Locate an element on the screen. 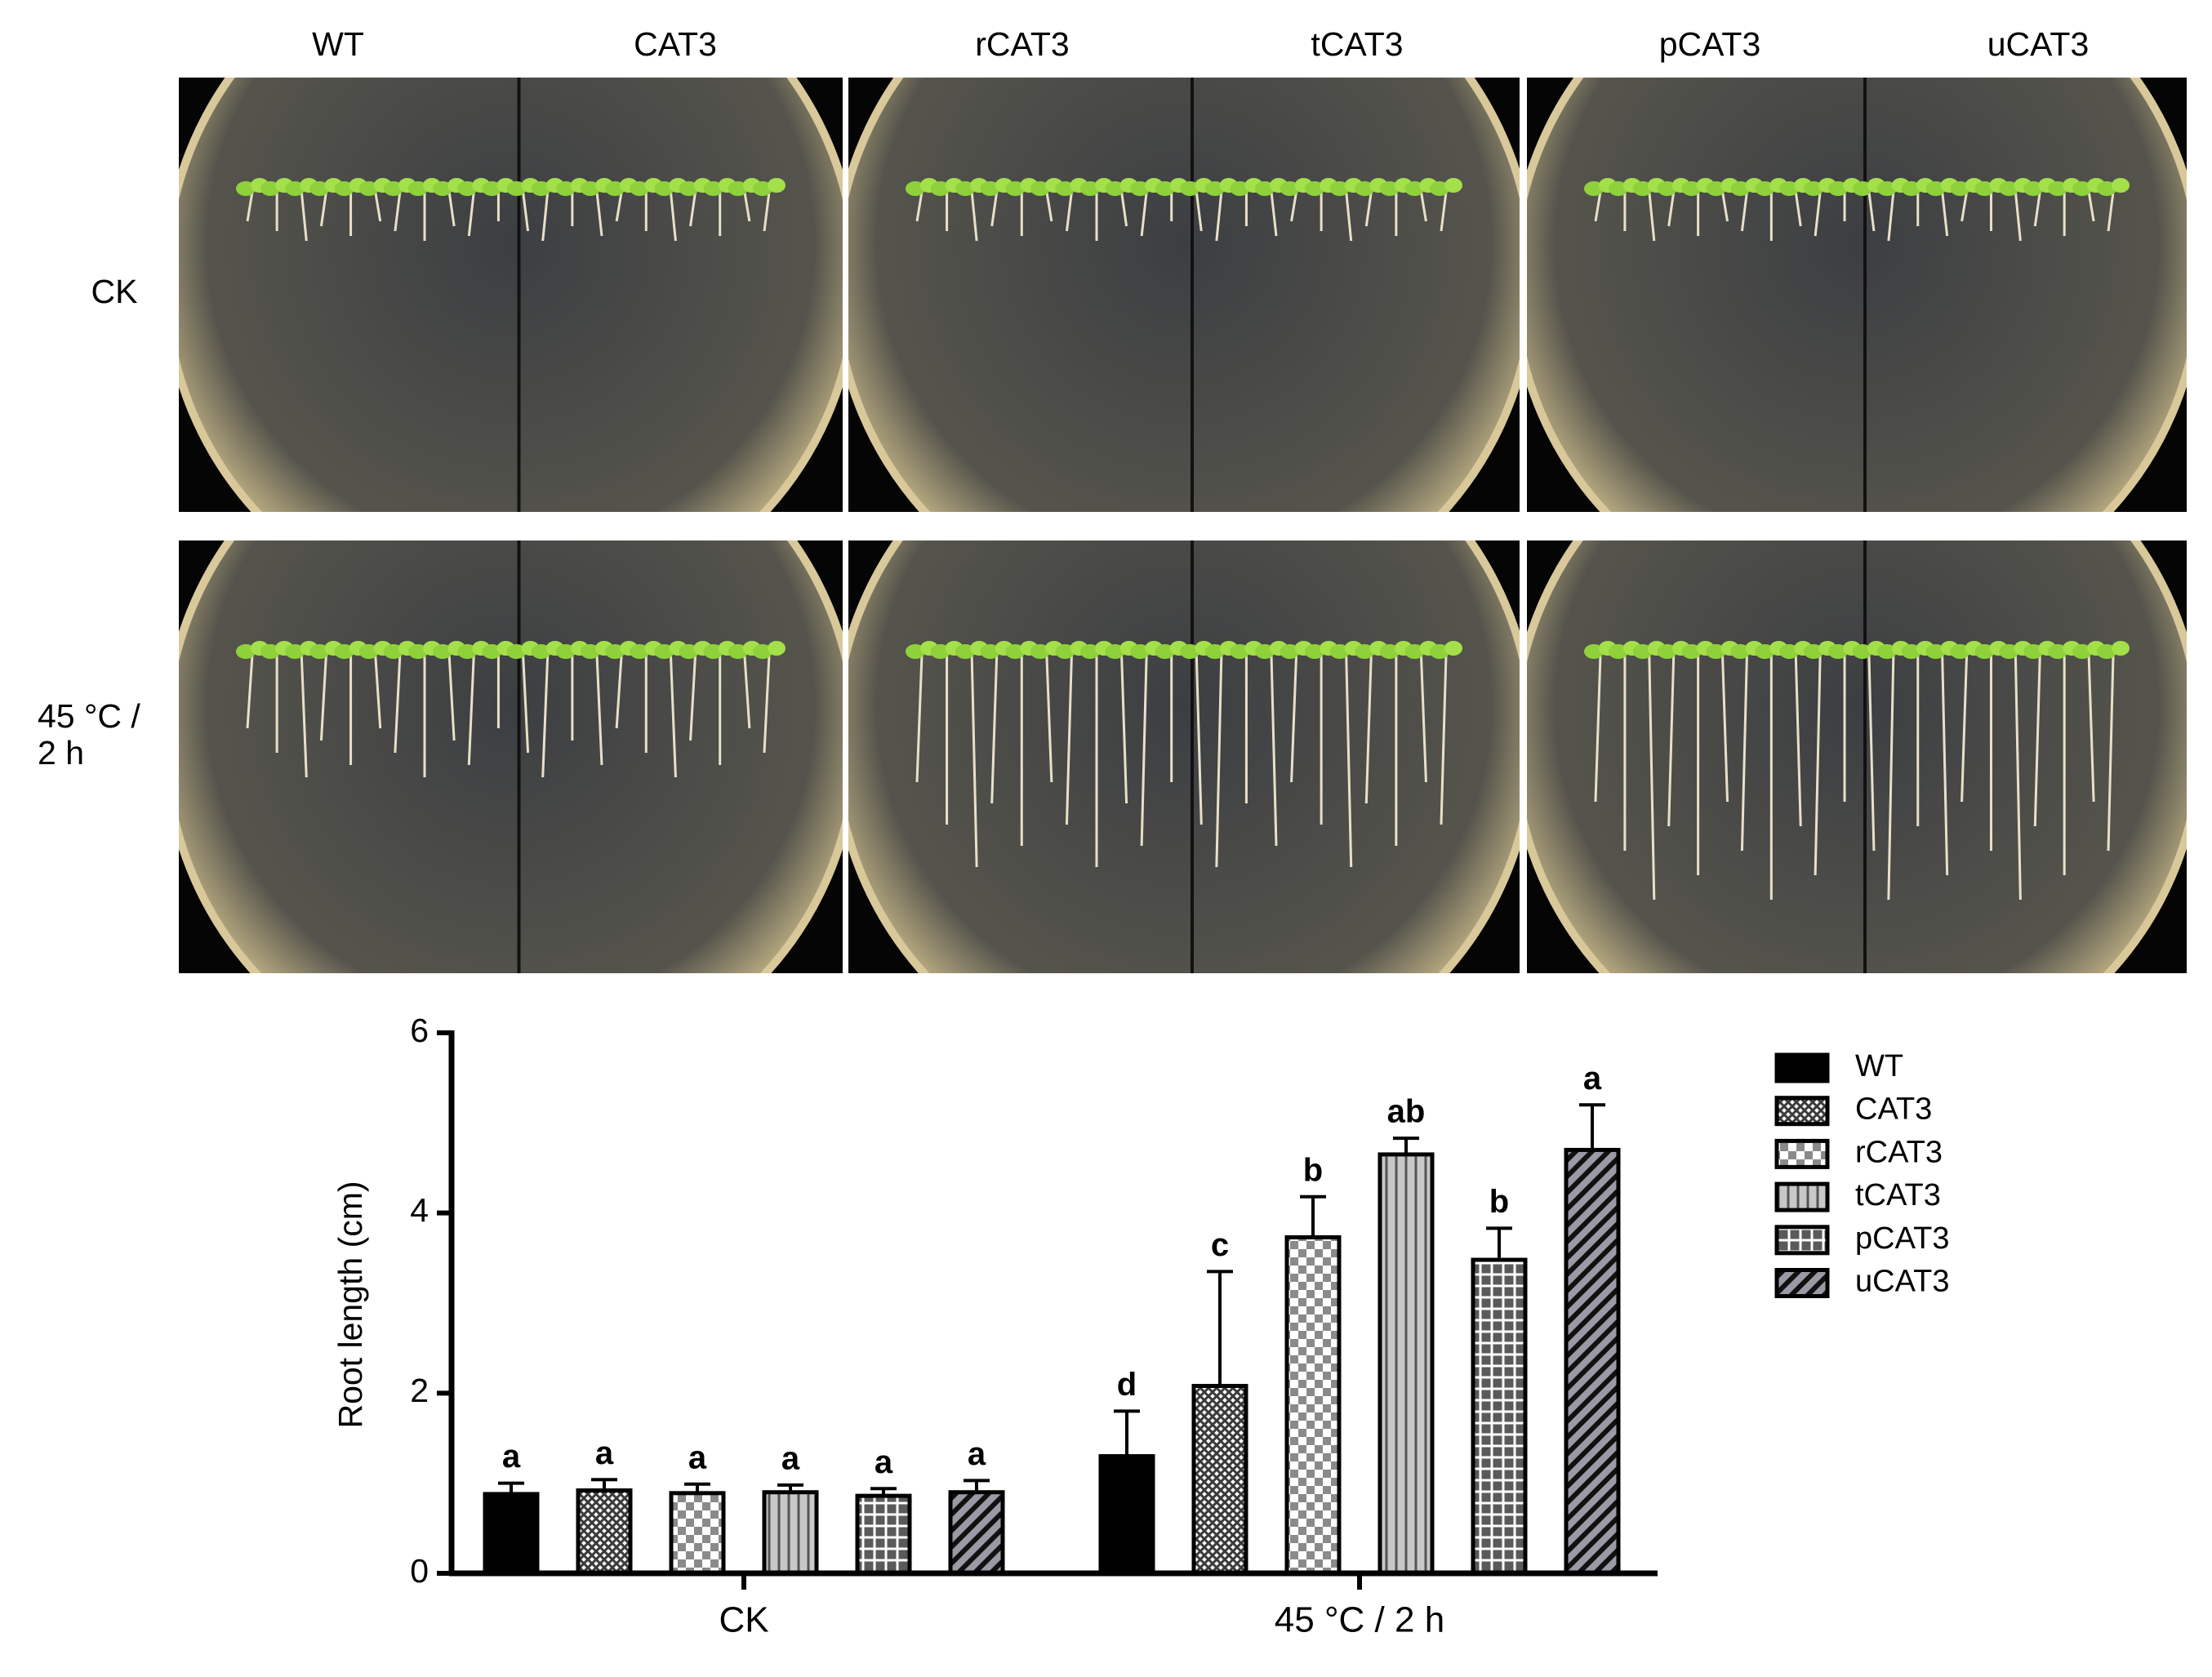 This screenshot has height=1677, width=2212. legend-label: tCAT3 is located at coordinates (1898, 1195).